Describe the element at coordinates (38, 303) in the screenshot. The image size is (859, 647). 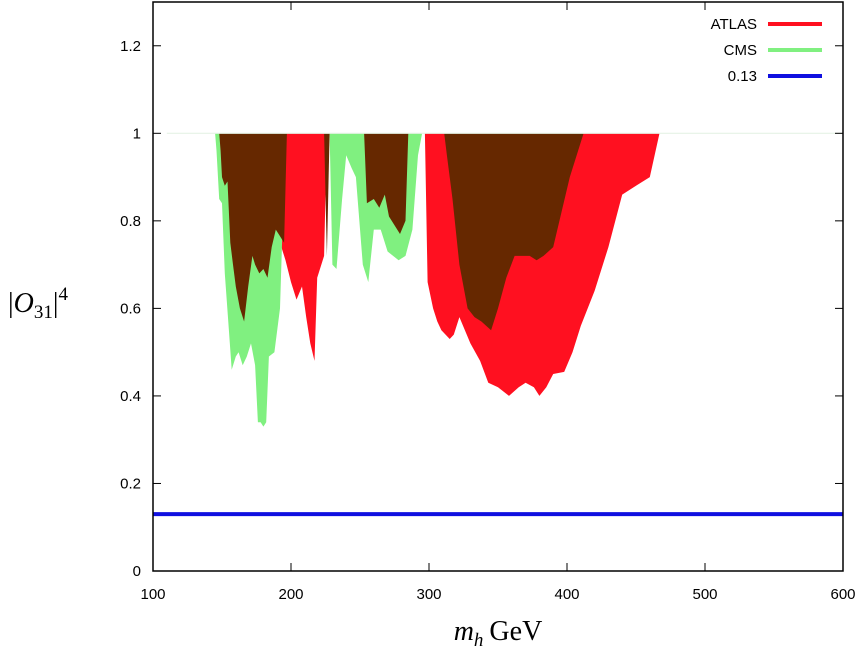
I see `y-axis-label: |O31|4` at that location.